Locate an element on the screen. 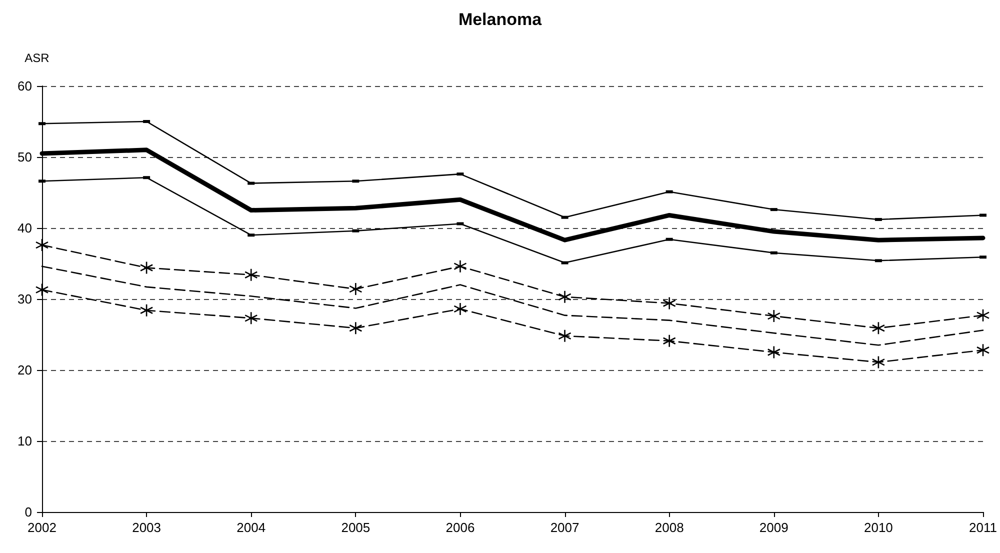 Image resolution: width=1000 pixels, height=553 pixels. x-tick-label: 2002 is located at coordinates (42, 527).